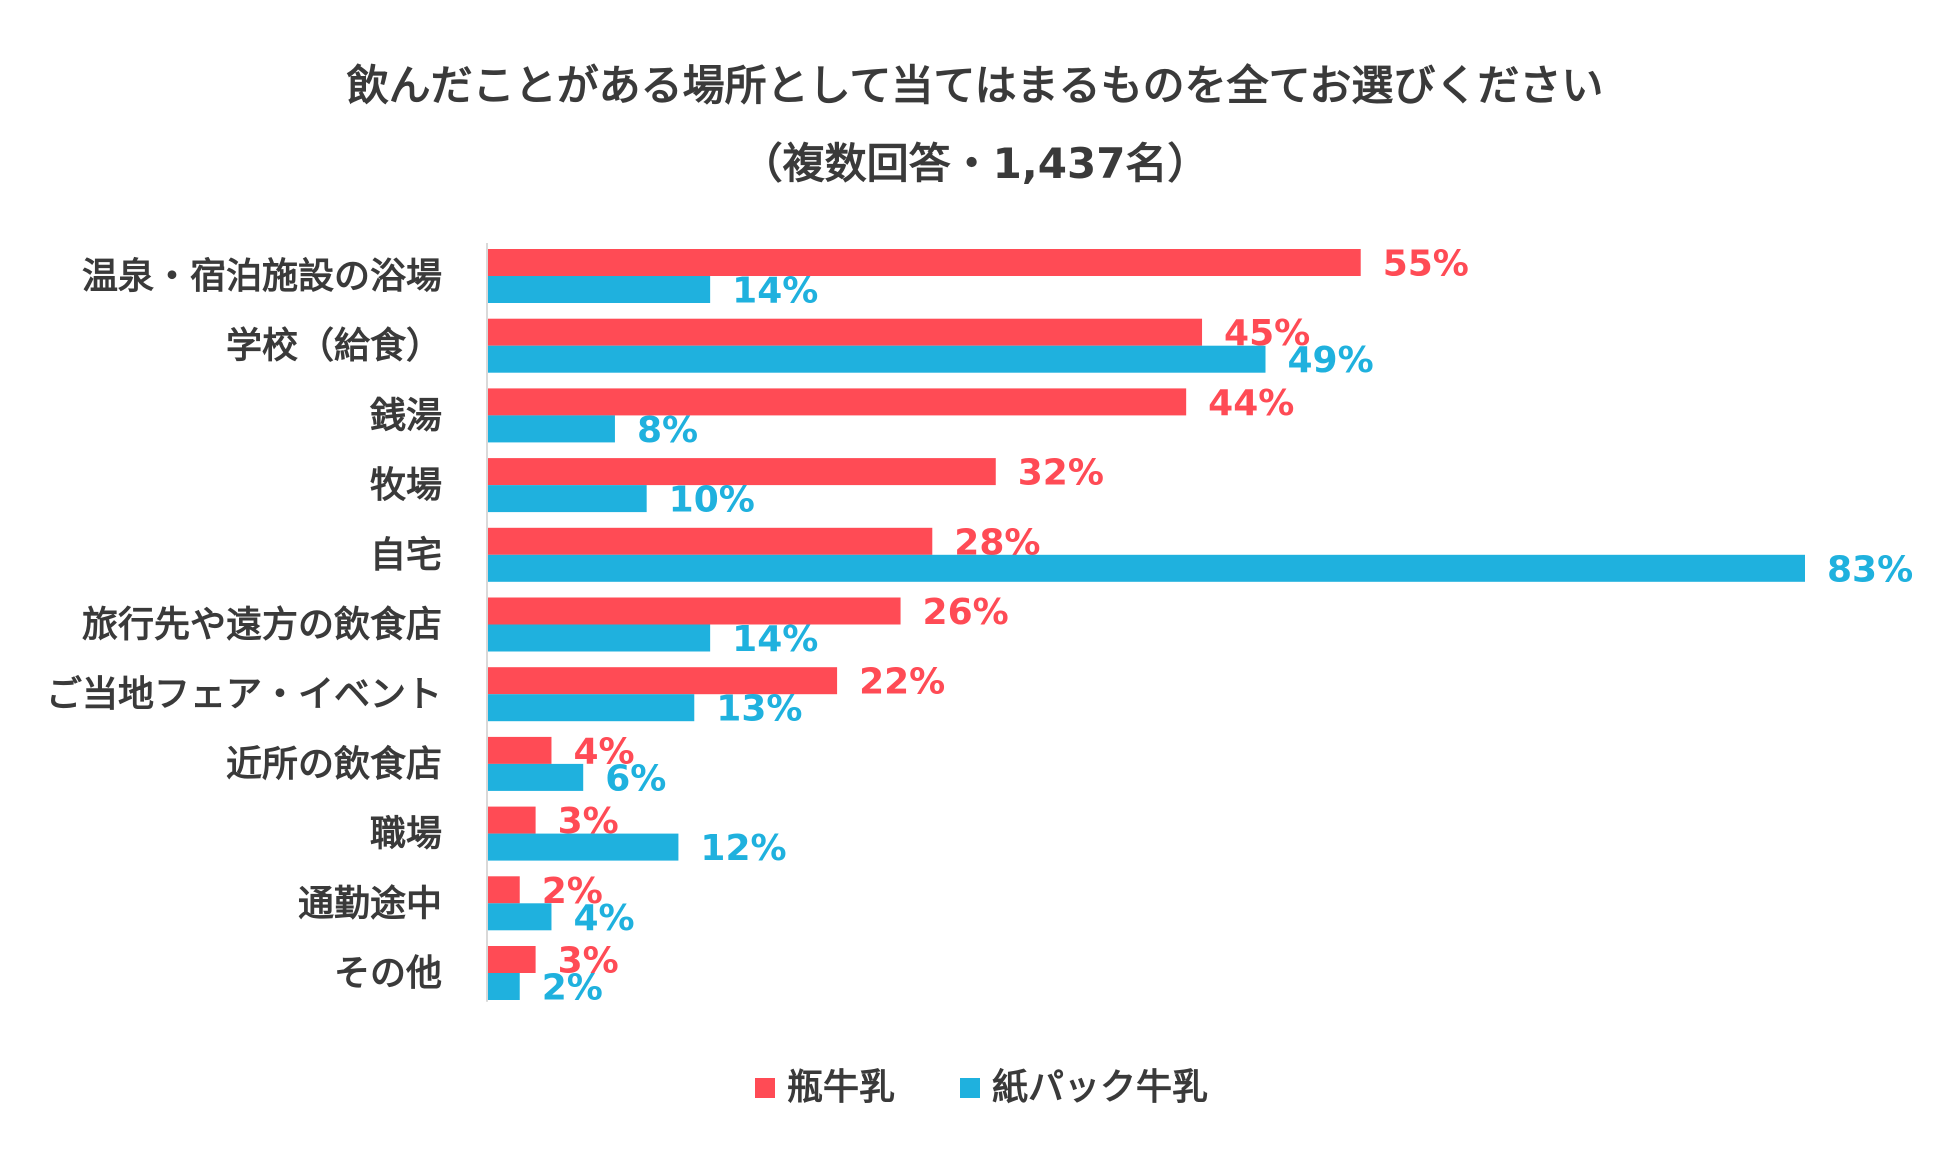 This screenshot has height=1150, width=1950. Describe the element at coordinates (262, 276) in the screenshot. I see `category-label: 温泉・宿泊施設の浴場` at that location.